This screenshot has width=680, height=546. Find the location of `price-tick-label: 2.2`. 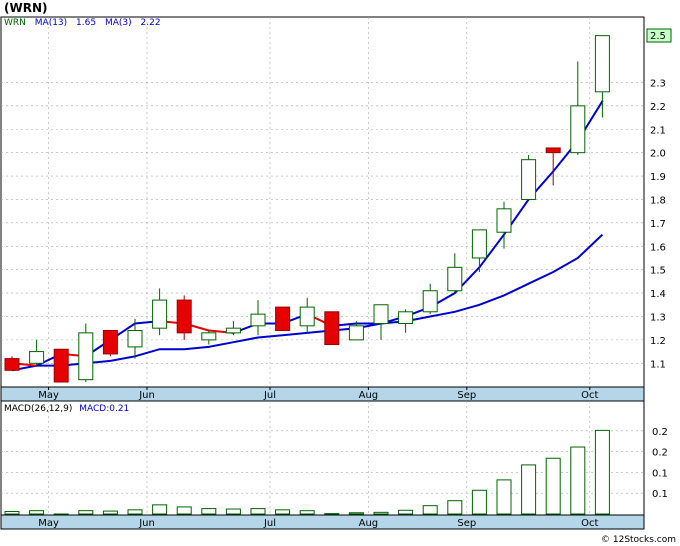

price-tick-label: 2.2 is located at coordinates (658, 107).